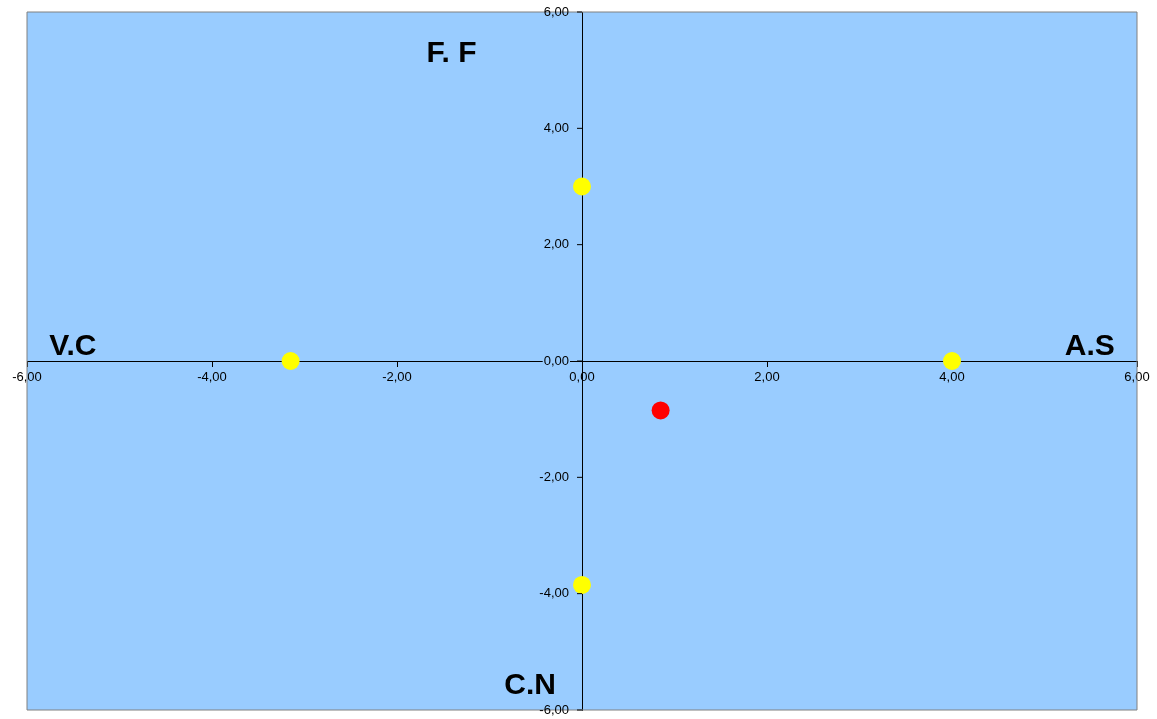  I want to click on y-tick-label: 2,00, so click(556, 244).